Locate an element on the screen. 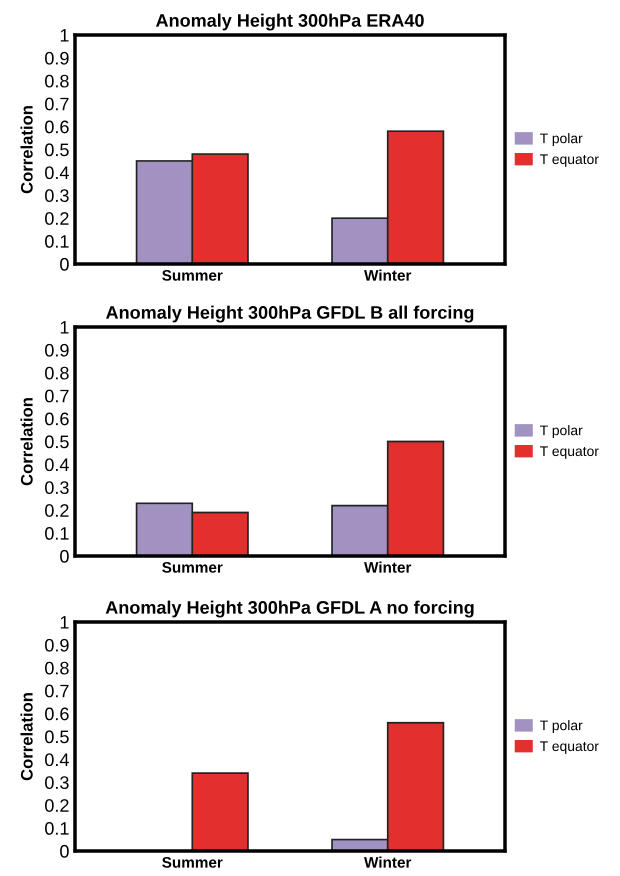  bar is located at coordinates (220, 811).